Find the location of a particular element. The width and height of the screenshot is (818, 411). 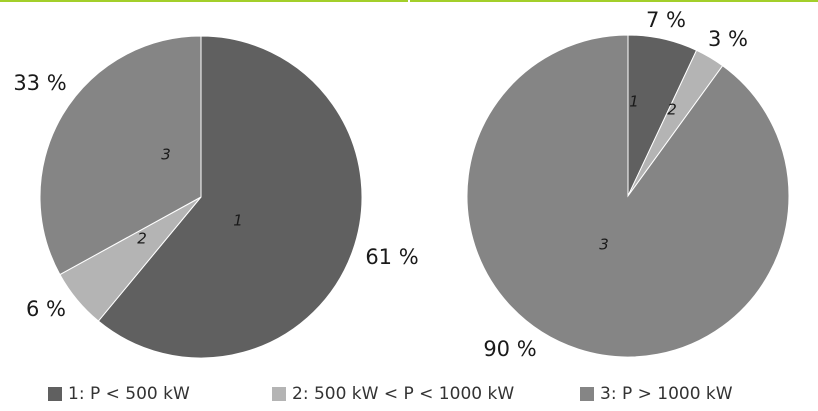

legend-item-3: 3: P > 1000 kW is located at coordinates (656, 394).